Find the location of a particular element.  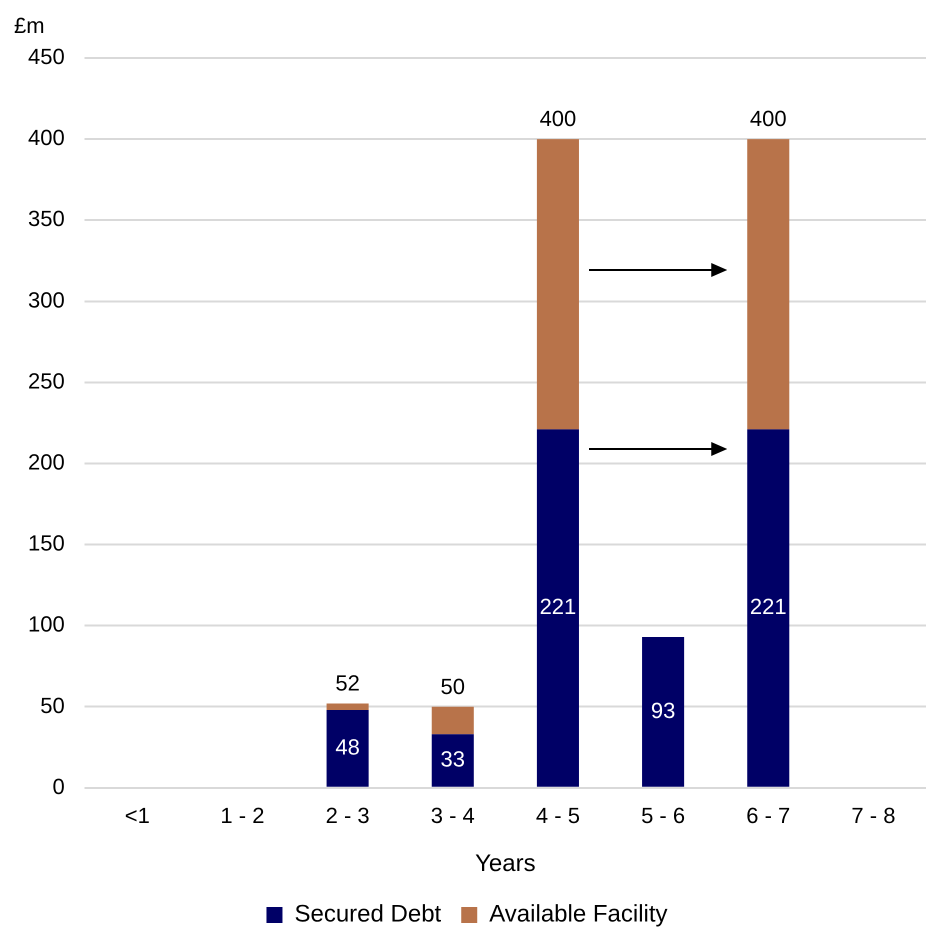

y-tick-label: 300 is located at coordinates (46, 299).